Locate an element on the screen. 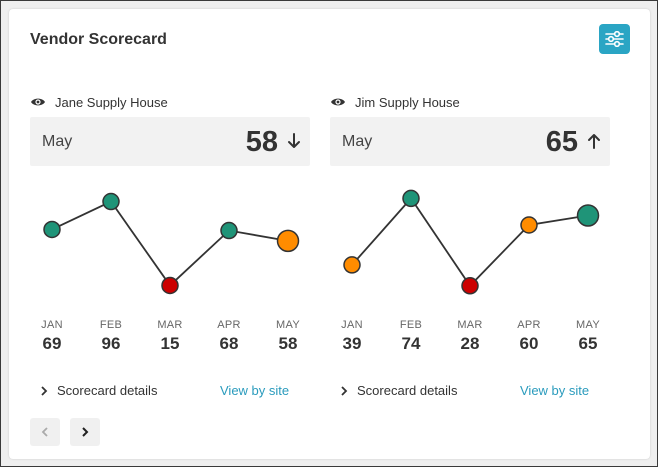 Image resolution: width=658 pixels, height=467 pixels. month-labels: JAN 39 FEB 74 MAR 28 APR 60 MAY 65 is located at coordinates (470, 339).